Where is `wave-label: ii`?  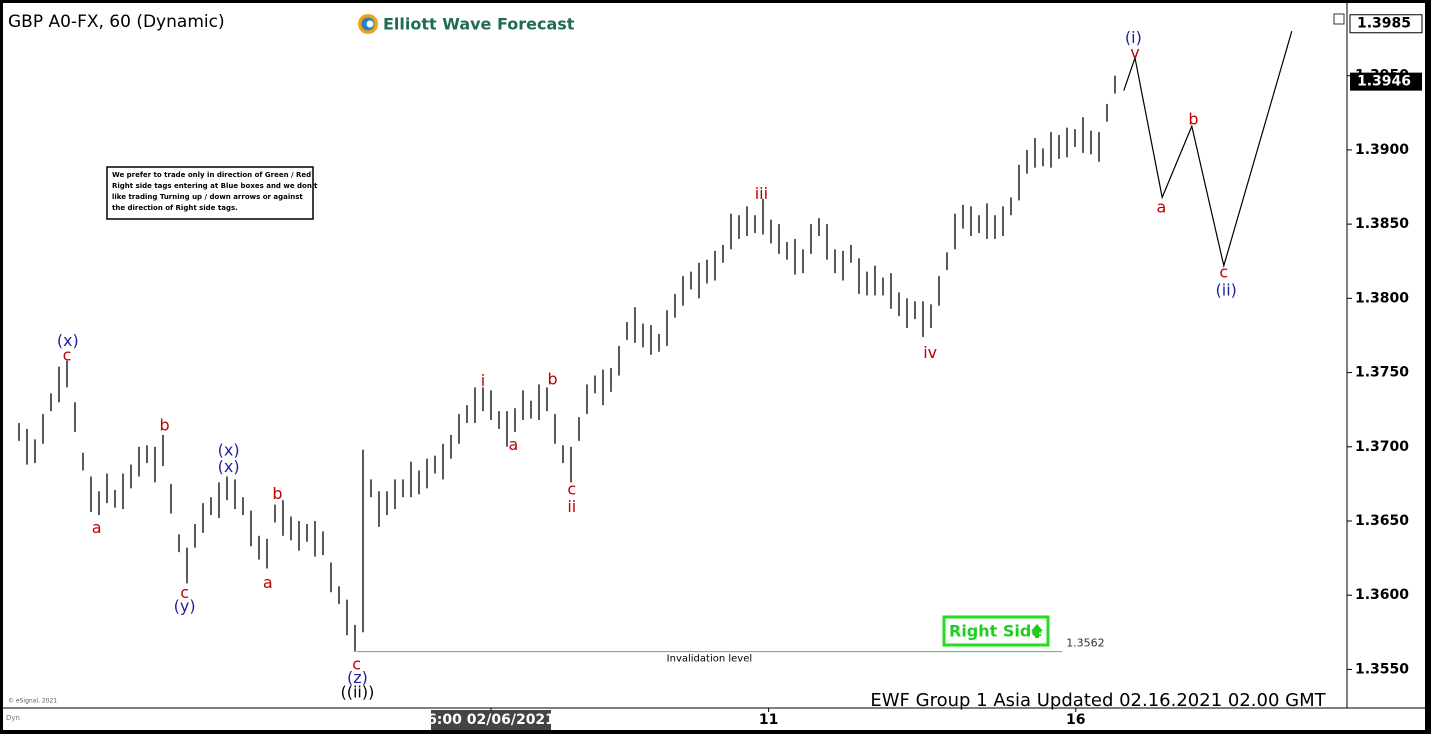
wave-label: ii is located at coordinates (571, 506).